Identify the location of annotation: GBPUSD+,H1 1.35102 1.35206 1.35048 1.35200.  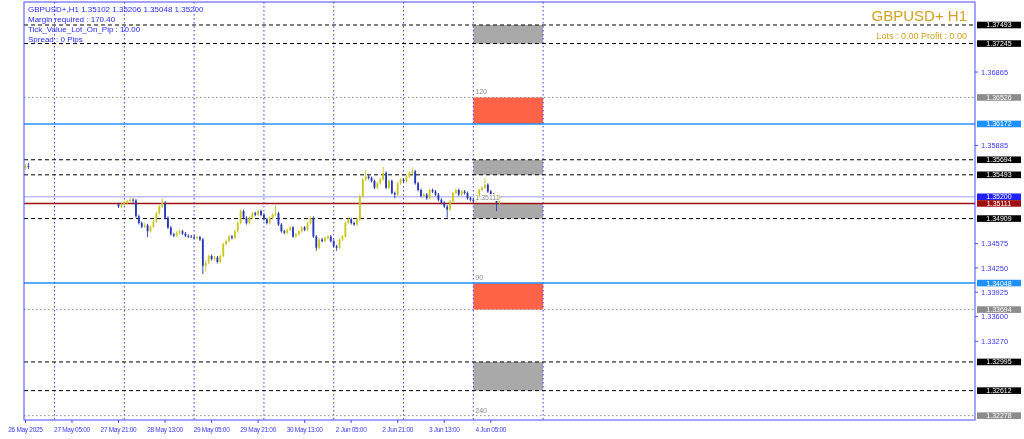
(116, 9).